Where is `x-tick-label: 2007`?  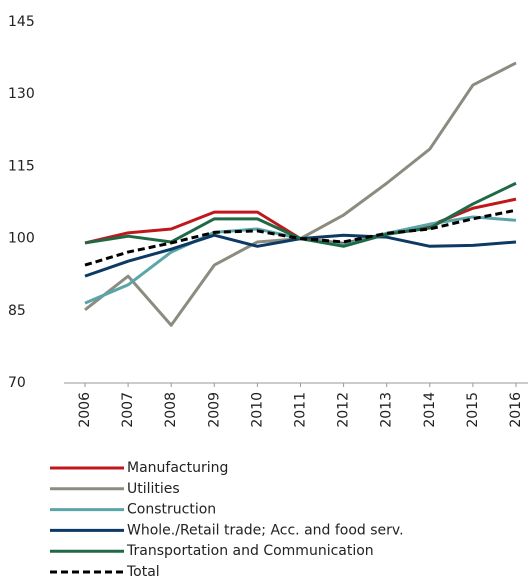 x-tick-label: 2007 is located at coordinates (128, 410).